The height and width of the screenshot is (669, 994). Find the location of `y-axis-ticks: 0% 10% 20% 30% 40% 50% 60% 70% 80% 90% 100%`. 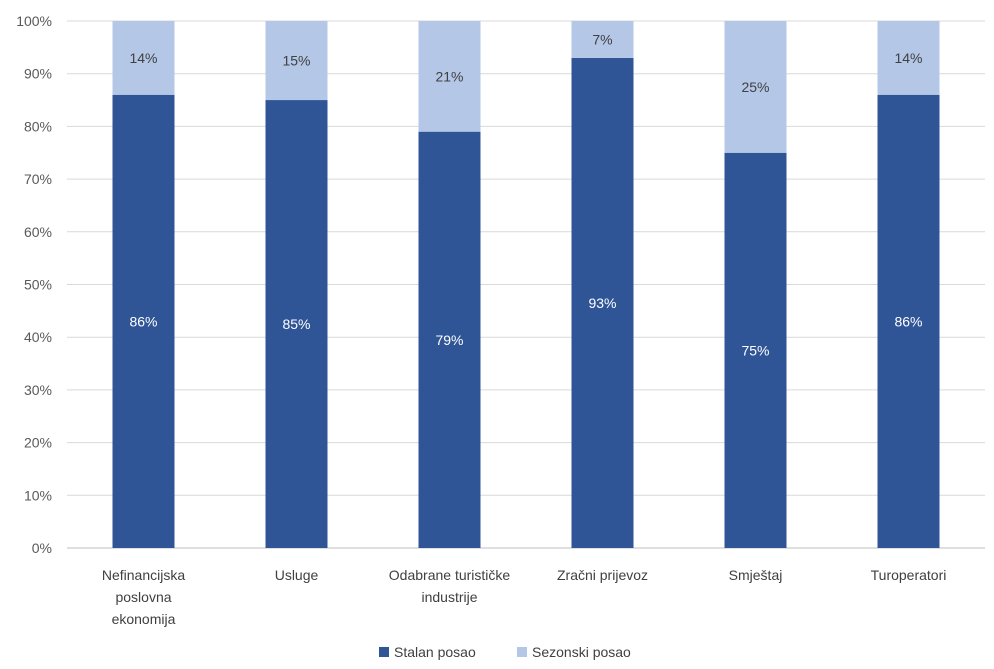

y-axis-ticks: 0% 10% 20% 30% 40% 50% 60% 70% 80% 90% 100% is located at coordinates (34, 284).